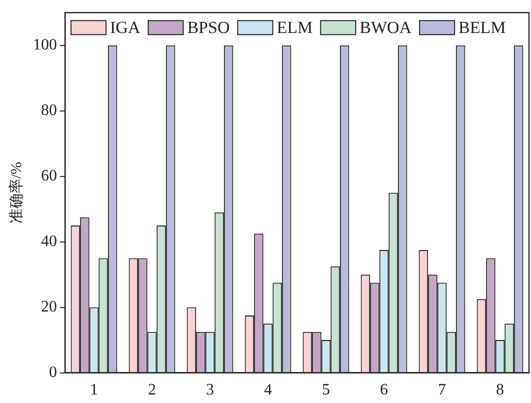 This screenshot has height=403, width=531. What do you see at coordinates (49, 307) in the screenshot?
I see `y-tick-label: 20` at bounding box center [49, 307].